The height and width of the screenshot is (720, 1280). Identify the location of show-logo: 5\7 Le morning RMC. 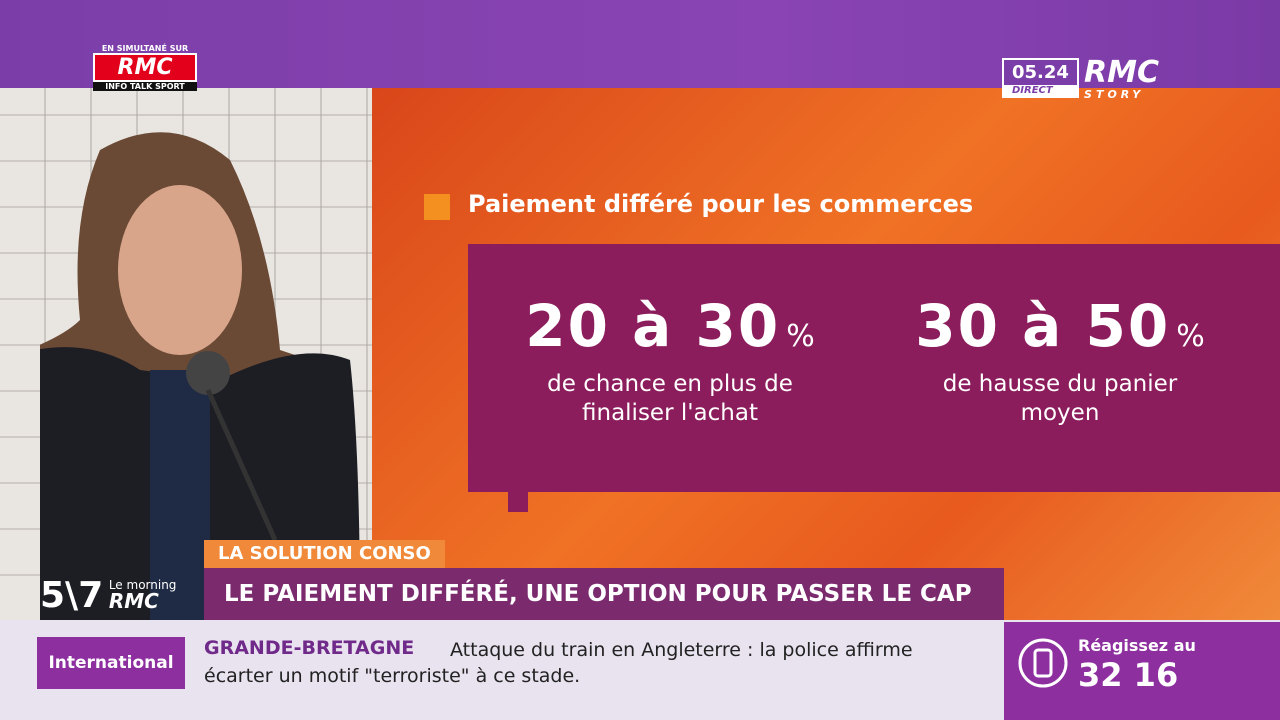
(108, 595).